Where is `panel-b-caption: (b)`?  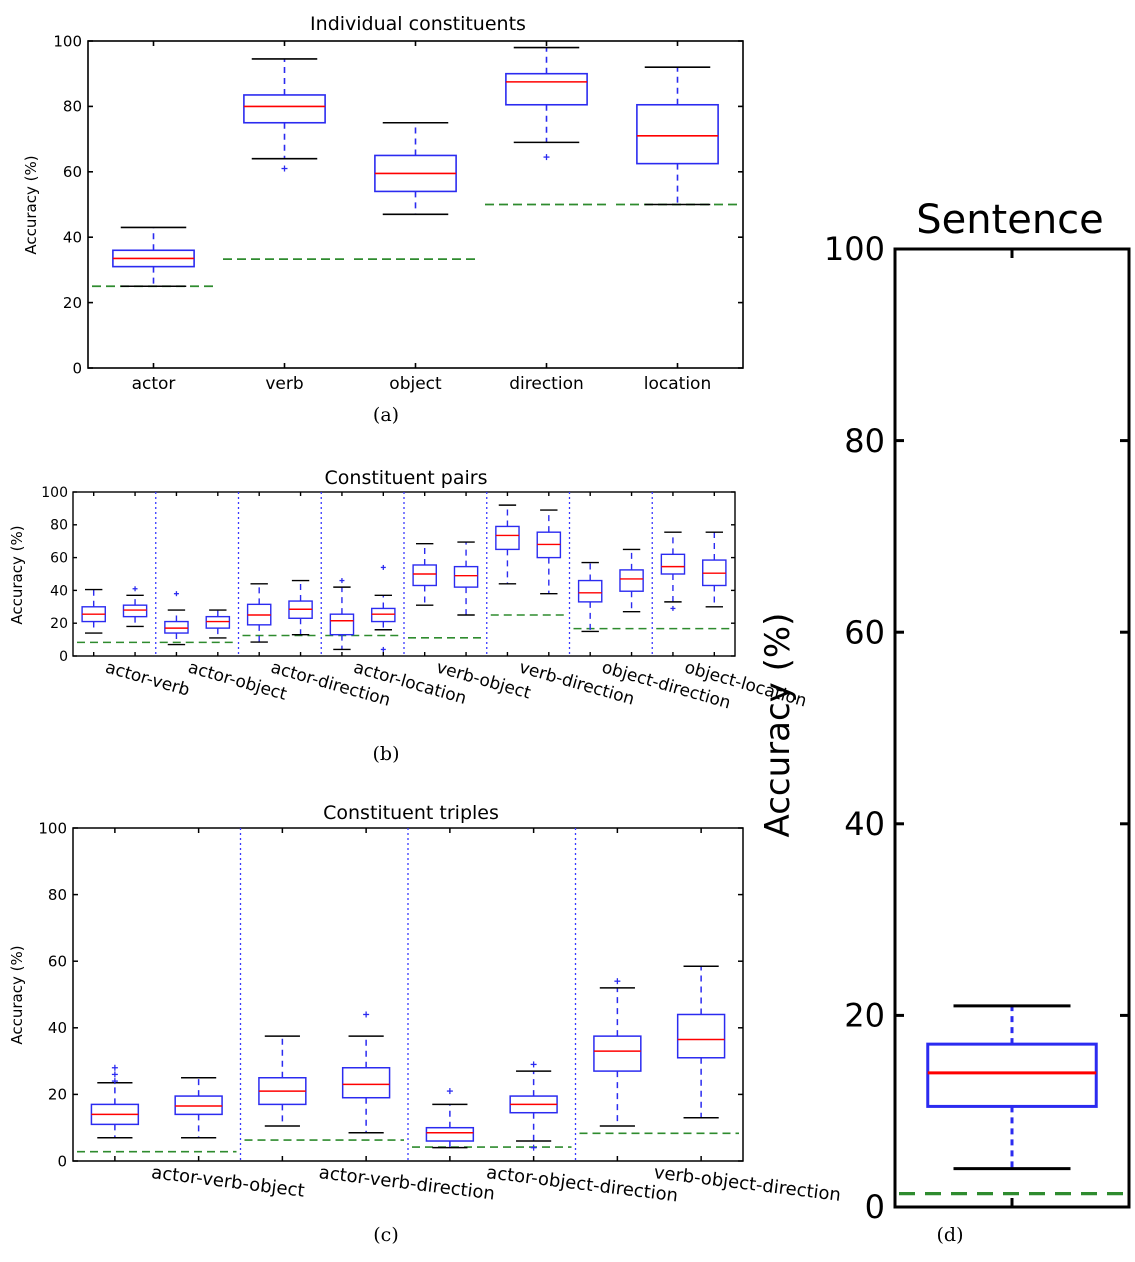 panel-b-caption: (b) is located at coordinates (386, 754).